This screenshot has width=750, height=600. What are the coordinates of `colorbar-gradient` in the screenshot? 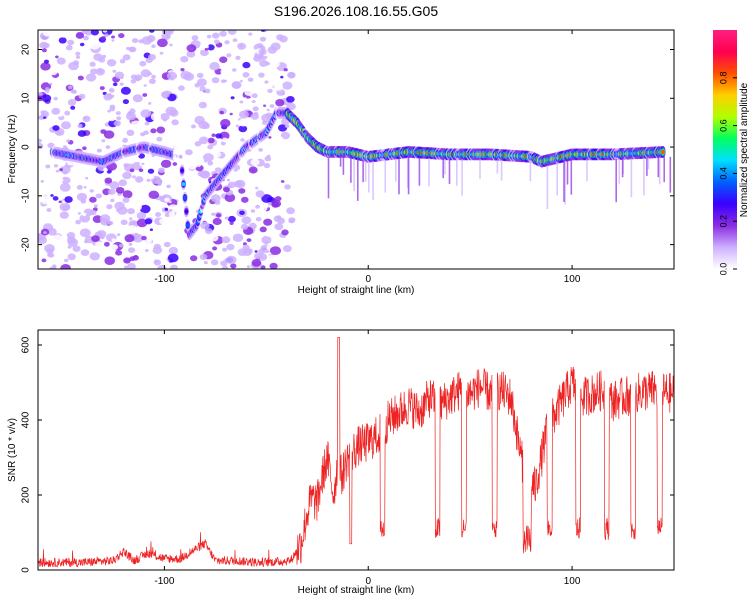 It's located at (725, 149).